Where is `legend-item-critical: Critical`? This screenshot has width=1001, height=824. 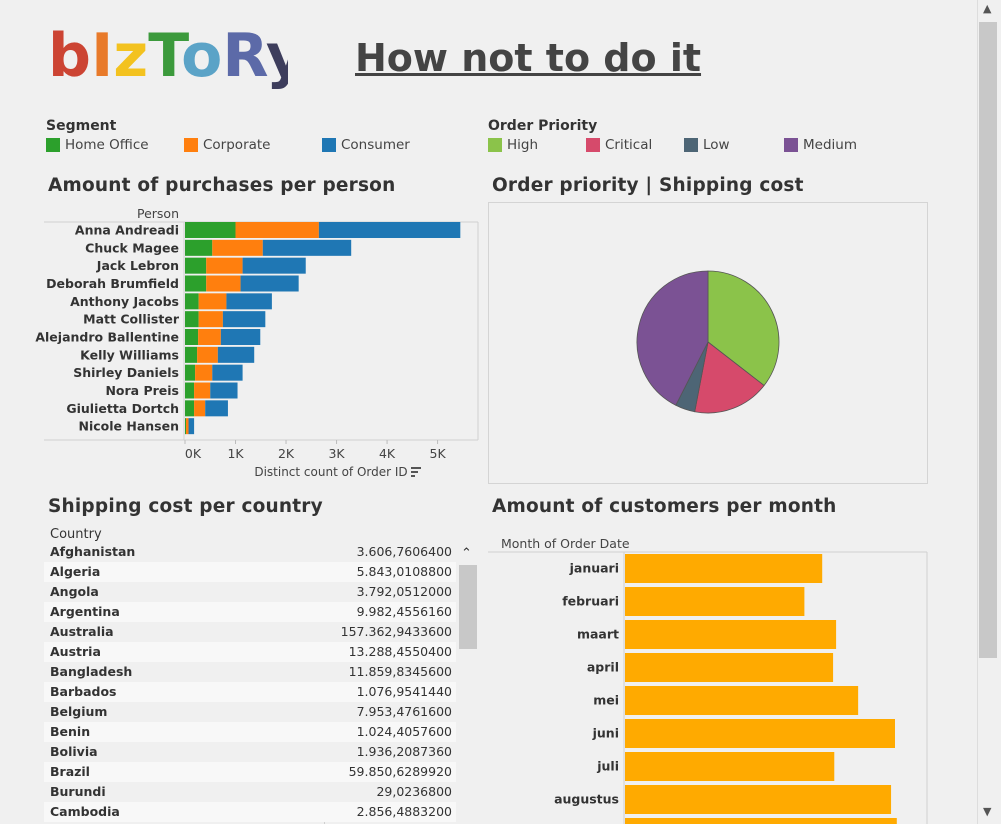
legend-item-critical: Critical is located at coordinates (626, 145).